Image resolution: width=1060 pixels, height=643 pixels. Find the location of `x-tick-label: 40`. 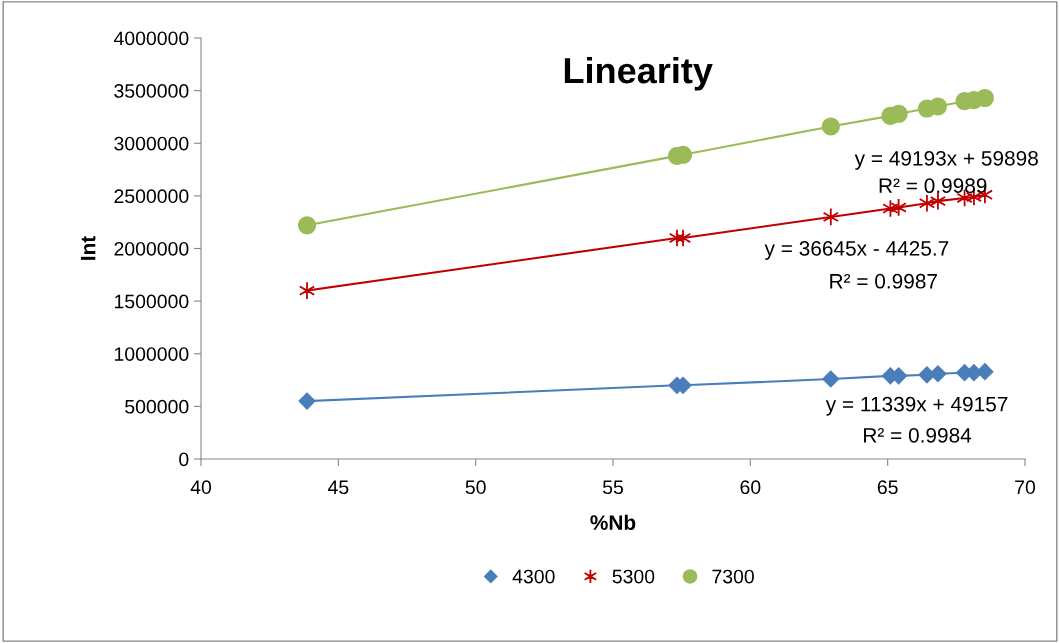

x-tick-label: 40 is located at coordinates (201, 487).